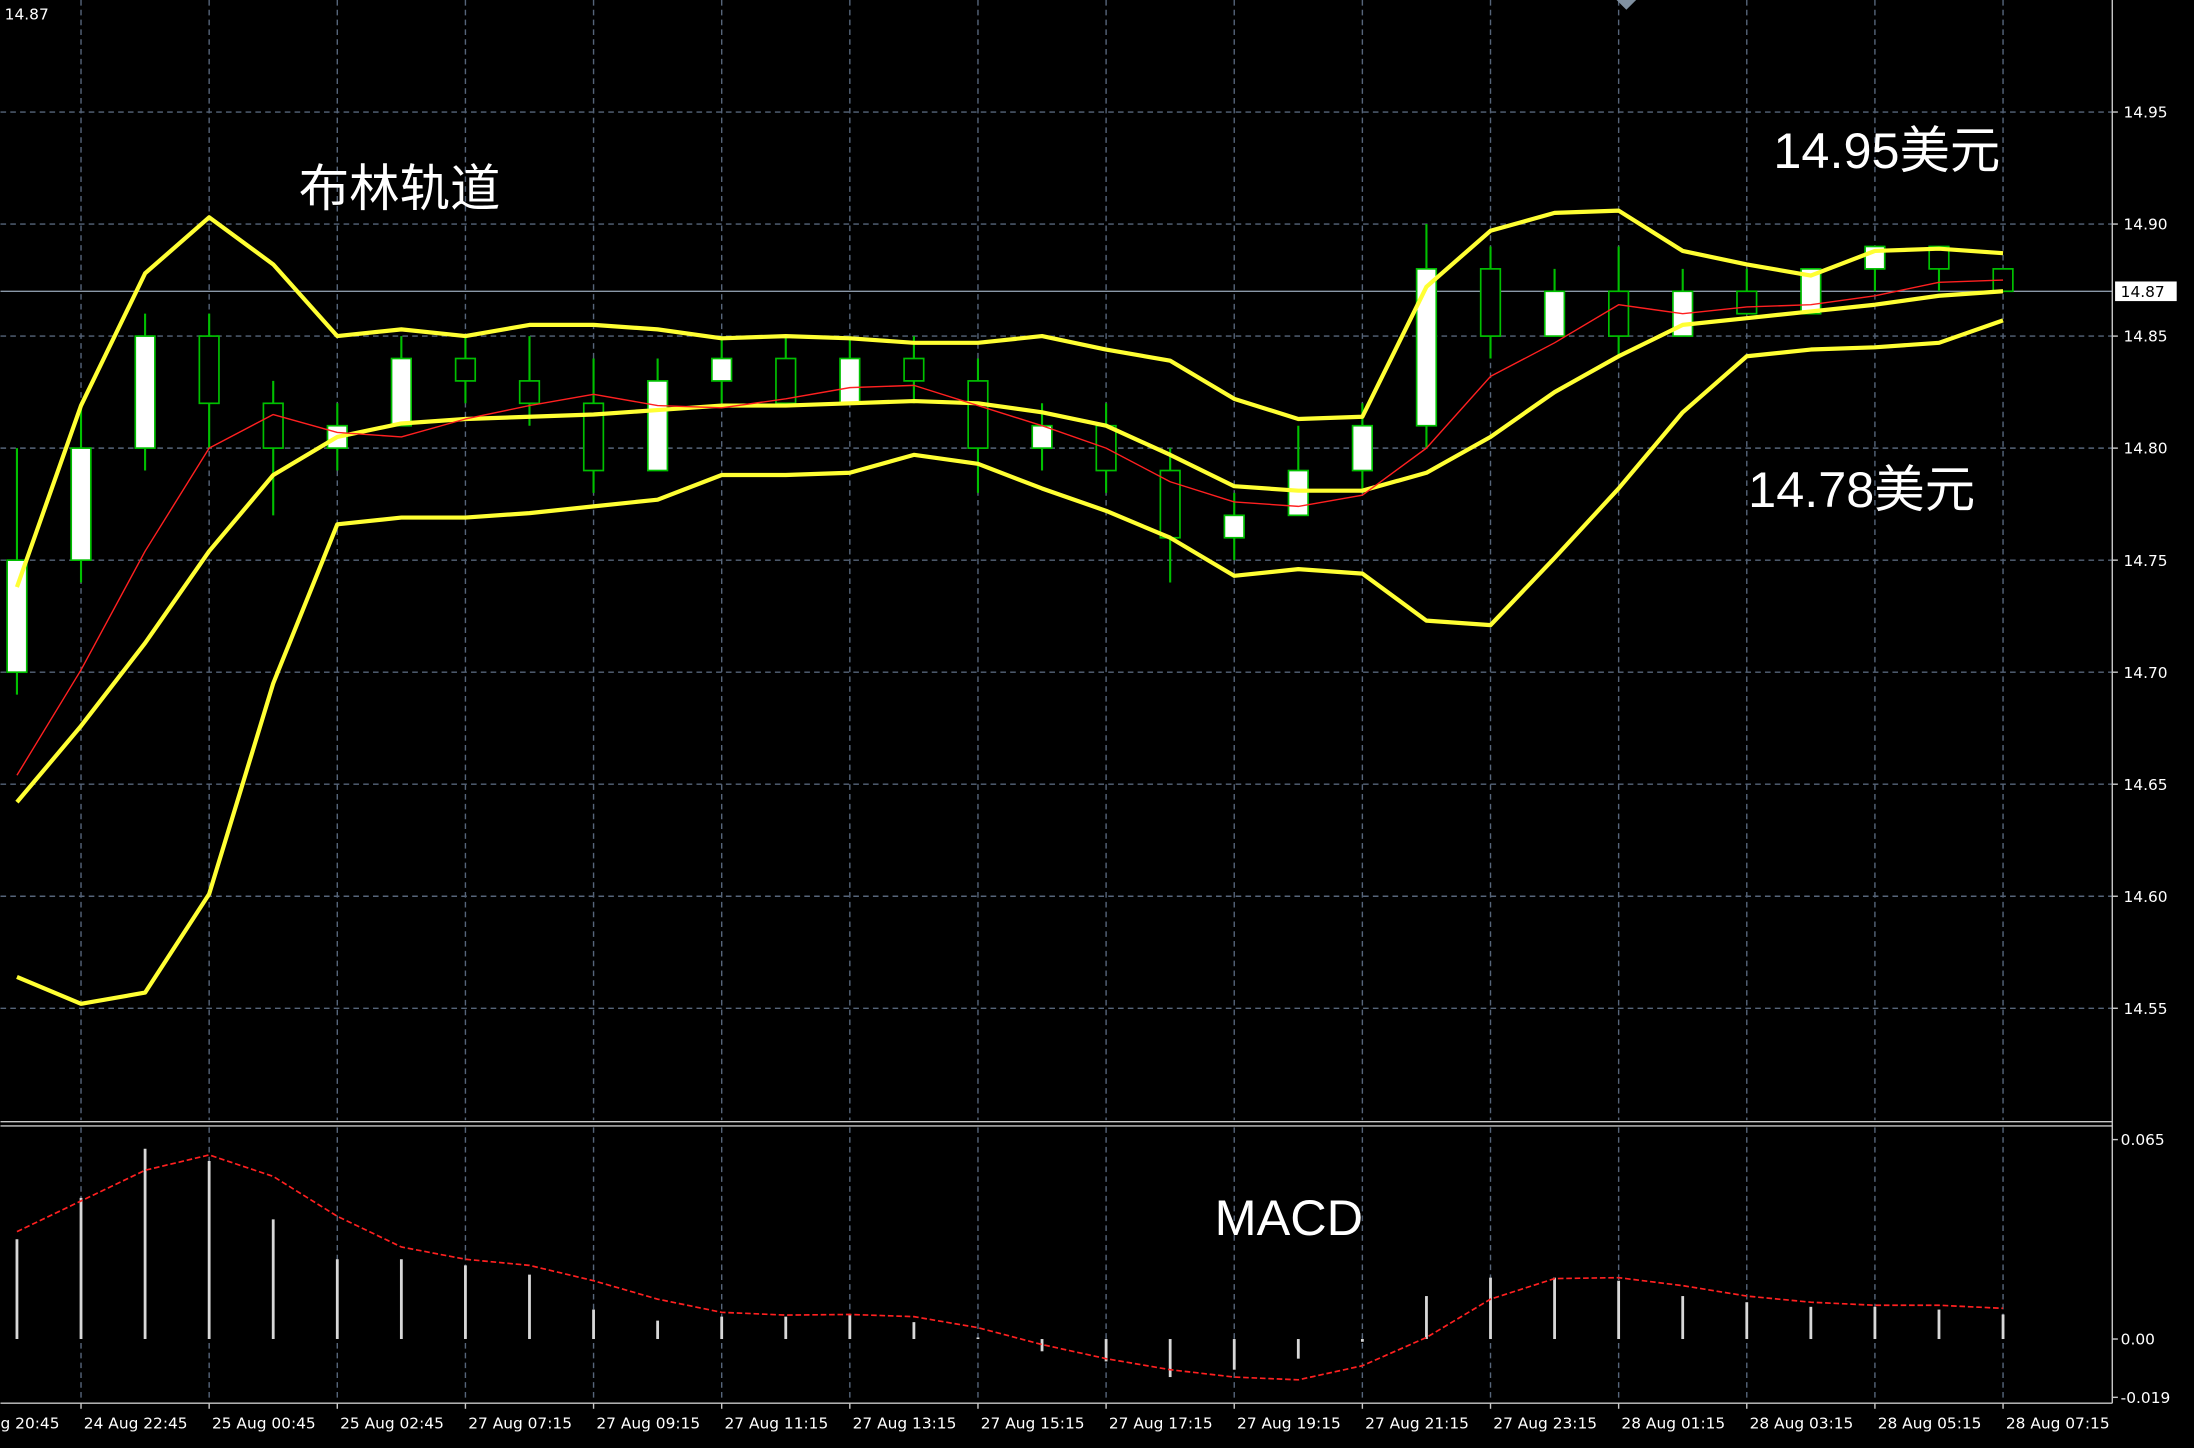 Image resolution: width=2194 pixels, height=1448 pixels. I want to click on annotation: 14.95美元, so click(1886, 150).